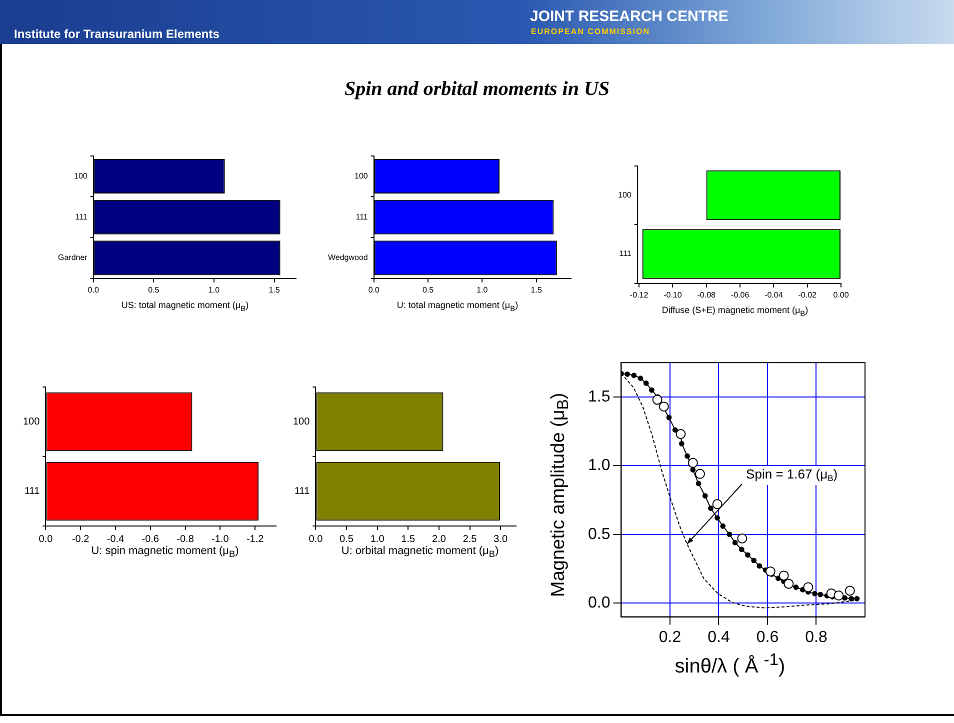 The width and height of the screenshot is (954, 723). What do you see at coordinates (477, 89) in the screenshot?
I see `text: Spin and orbital moments in US` at bounding box center [477, 89].